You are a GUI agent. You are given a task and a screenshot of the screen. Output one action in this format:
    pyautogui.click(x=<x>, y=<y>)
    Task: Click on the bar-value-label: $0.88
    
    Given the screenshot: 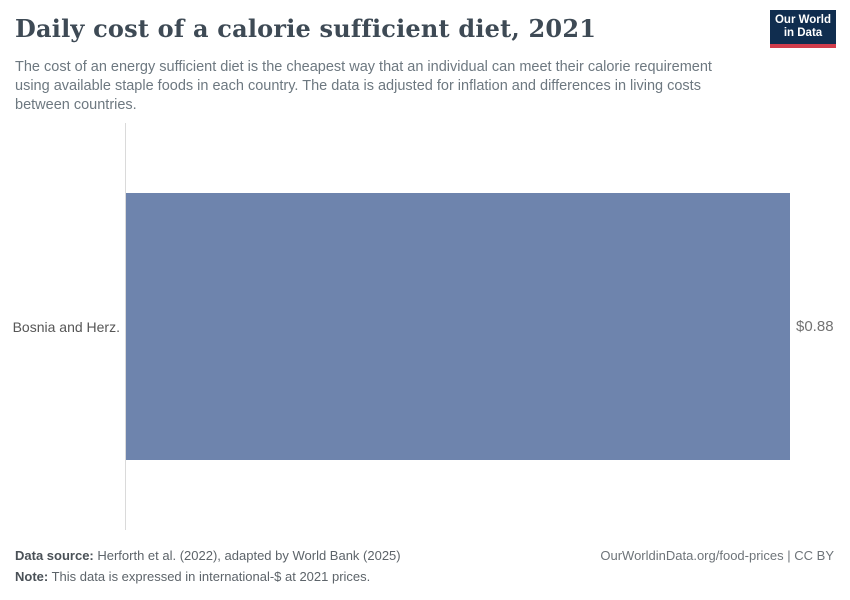 What is the action you would take?
    pyautogui.click(x=815, y=326)
    